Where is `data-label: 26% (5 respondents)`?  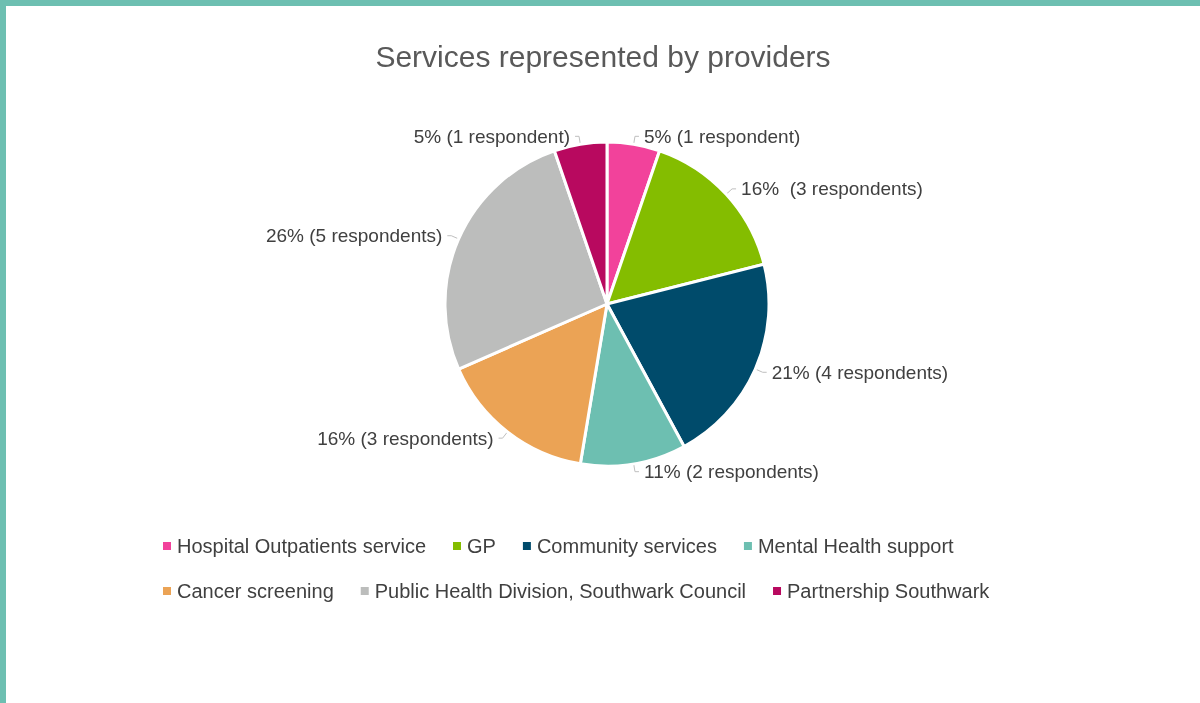
data-label: 26% (5 respondents) is located at coordinates (354, 236).